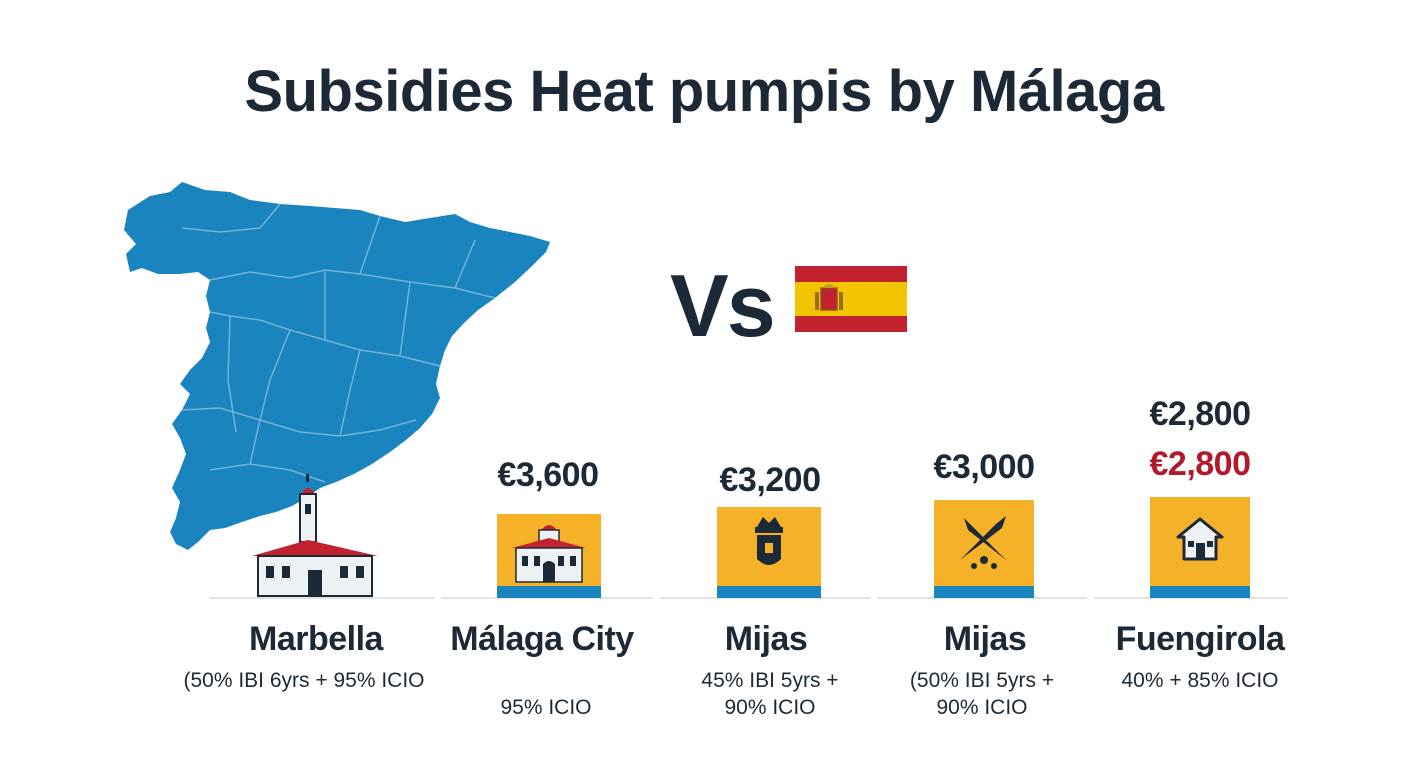 The width and height of the screenshot is (1408, 768). I want to click on subsidy-detail: 95% ICIO, so click(546, 707).